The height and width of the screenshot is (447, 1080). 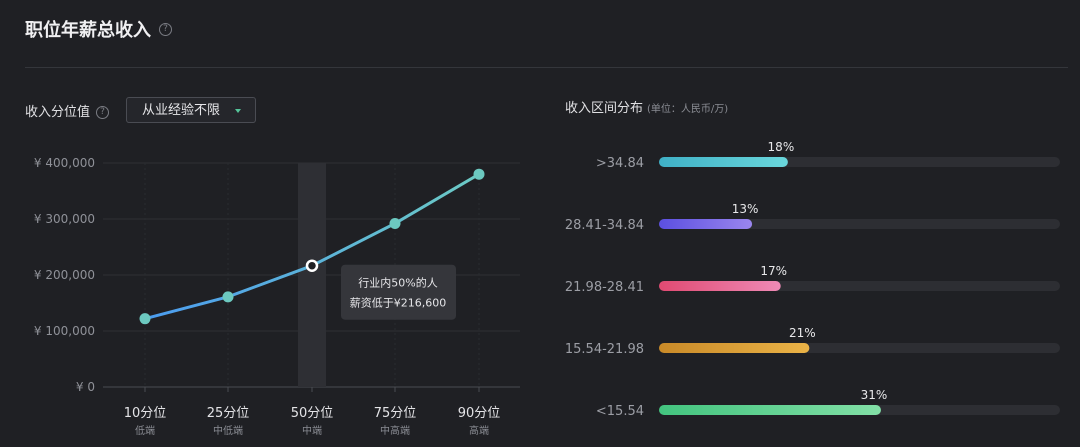 I want to click on x-tick-label: 75分位, so click(x=395, y=413).